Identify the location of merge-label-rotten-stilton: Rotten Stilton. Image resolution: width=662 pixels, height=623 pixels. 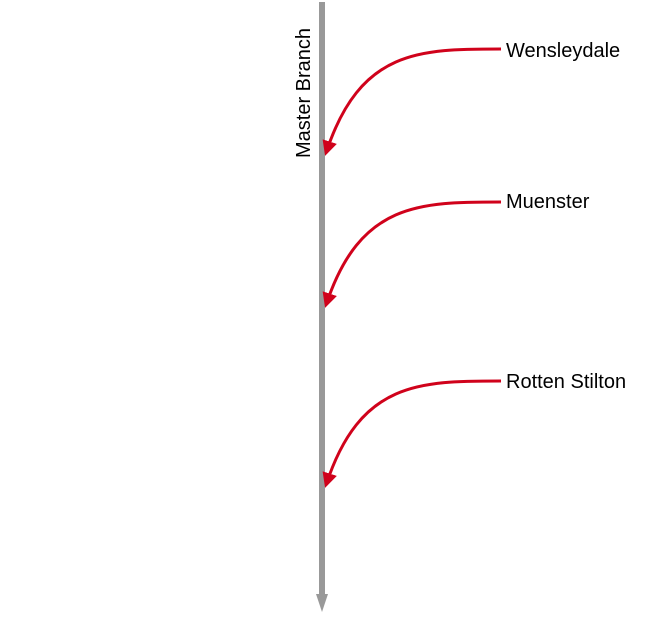
(566, 382).